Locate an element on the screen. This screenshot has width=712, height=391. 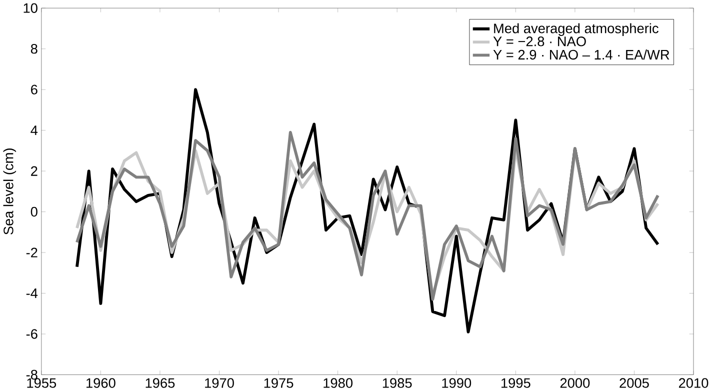
y-tick-label: 4 is located at coordinates (34, 130).